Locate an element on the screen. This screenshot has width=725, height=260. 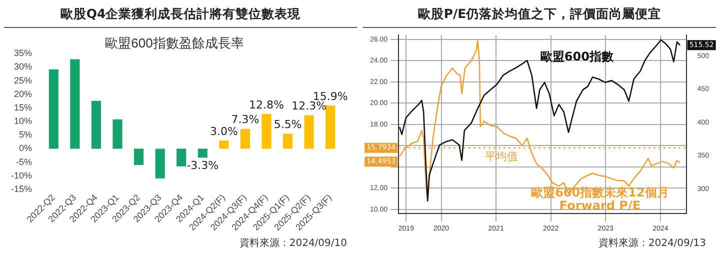
y-tick-label: 30% is located at coordinates (23, 67).